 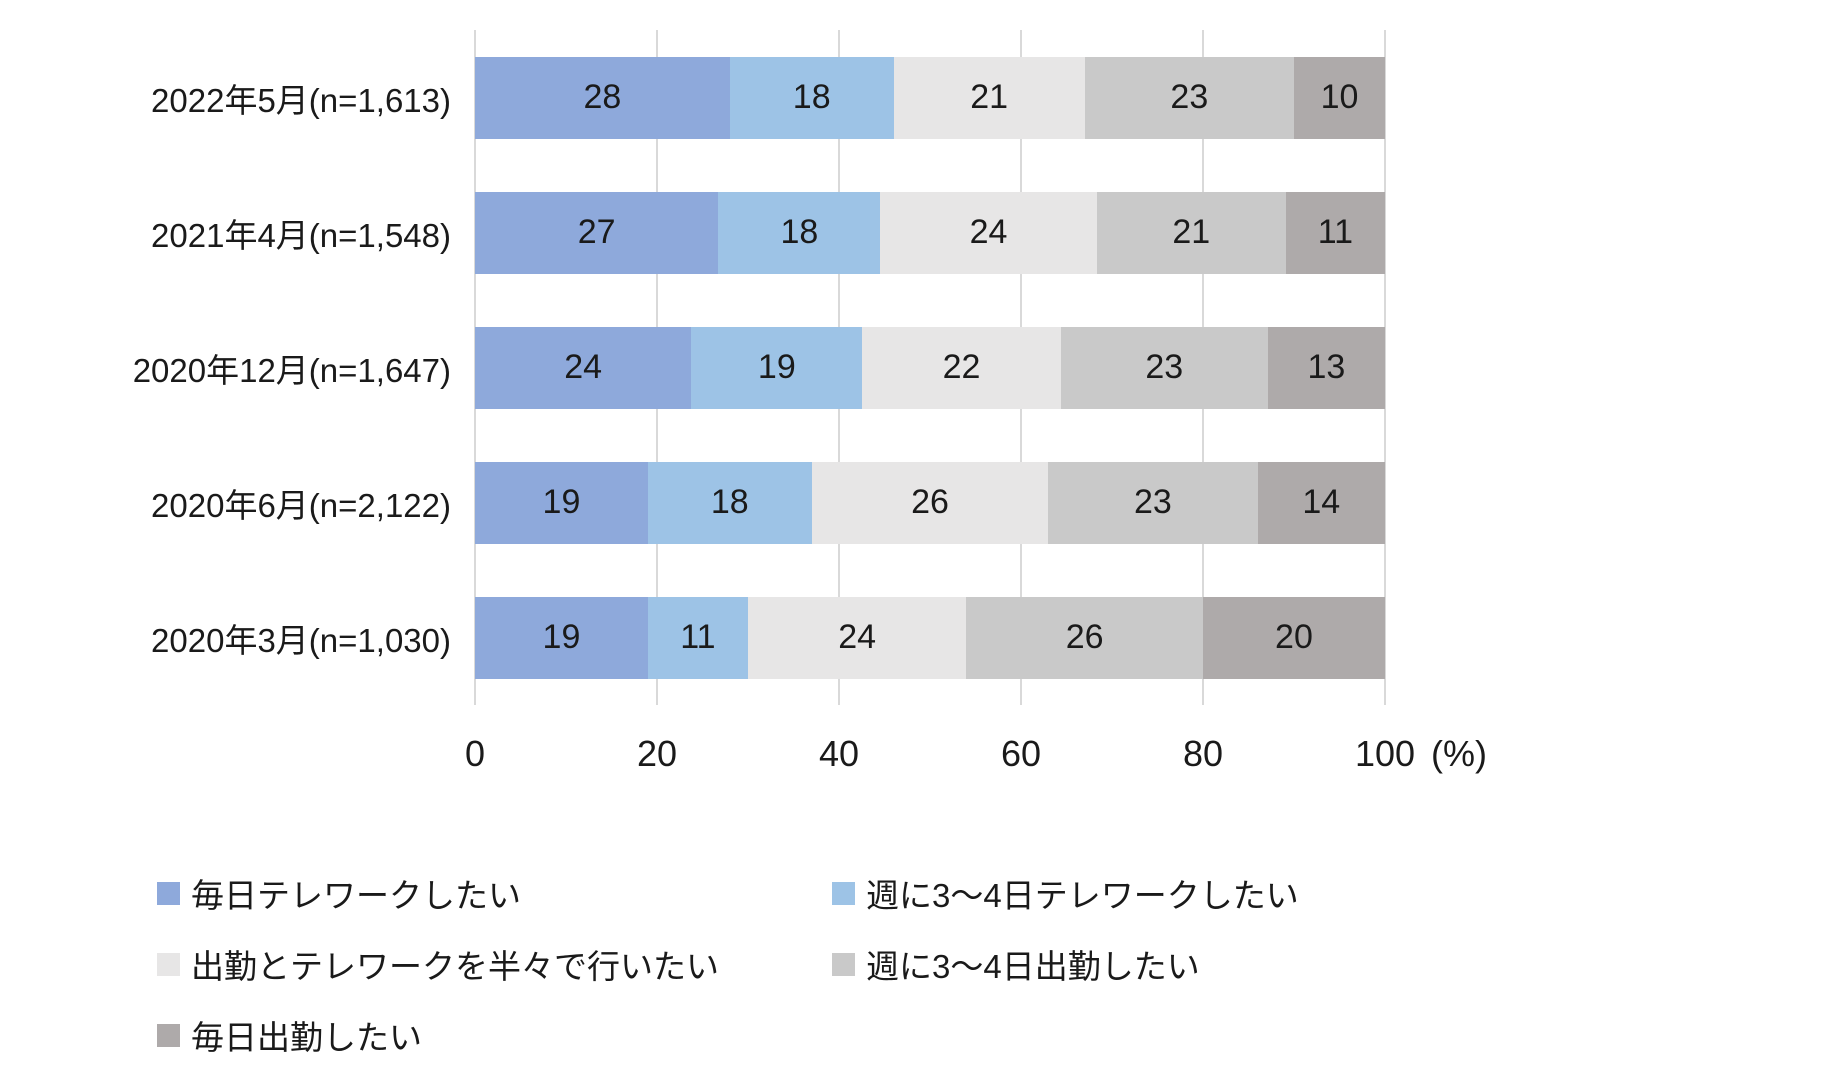 I want to click on bar-segment: 27, so click(x=597, y=232).